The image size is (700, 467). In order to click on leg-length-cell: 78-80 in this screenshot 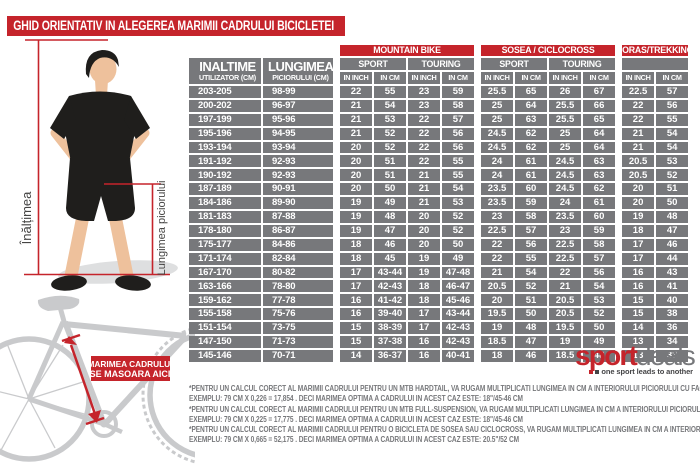, I will do `click(298, 286)`.